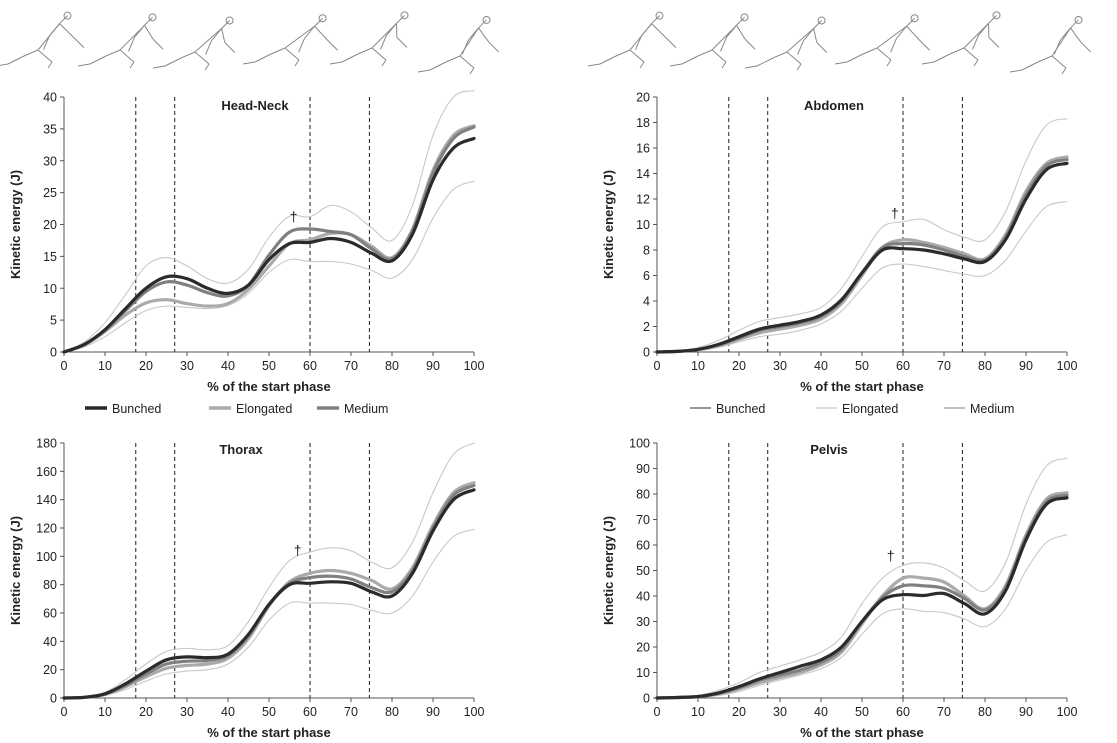 This screenshot has height=743, width=1117. Describe the element at coordinates (241, 449) in the screenshot. I see `panel-title: Thorax` at that location.